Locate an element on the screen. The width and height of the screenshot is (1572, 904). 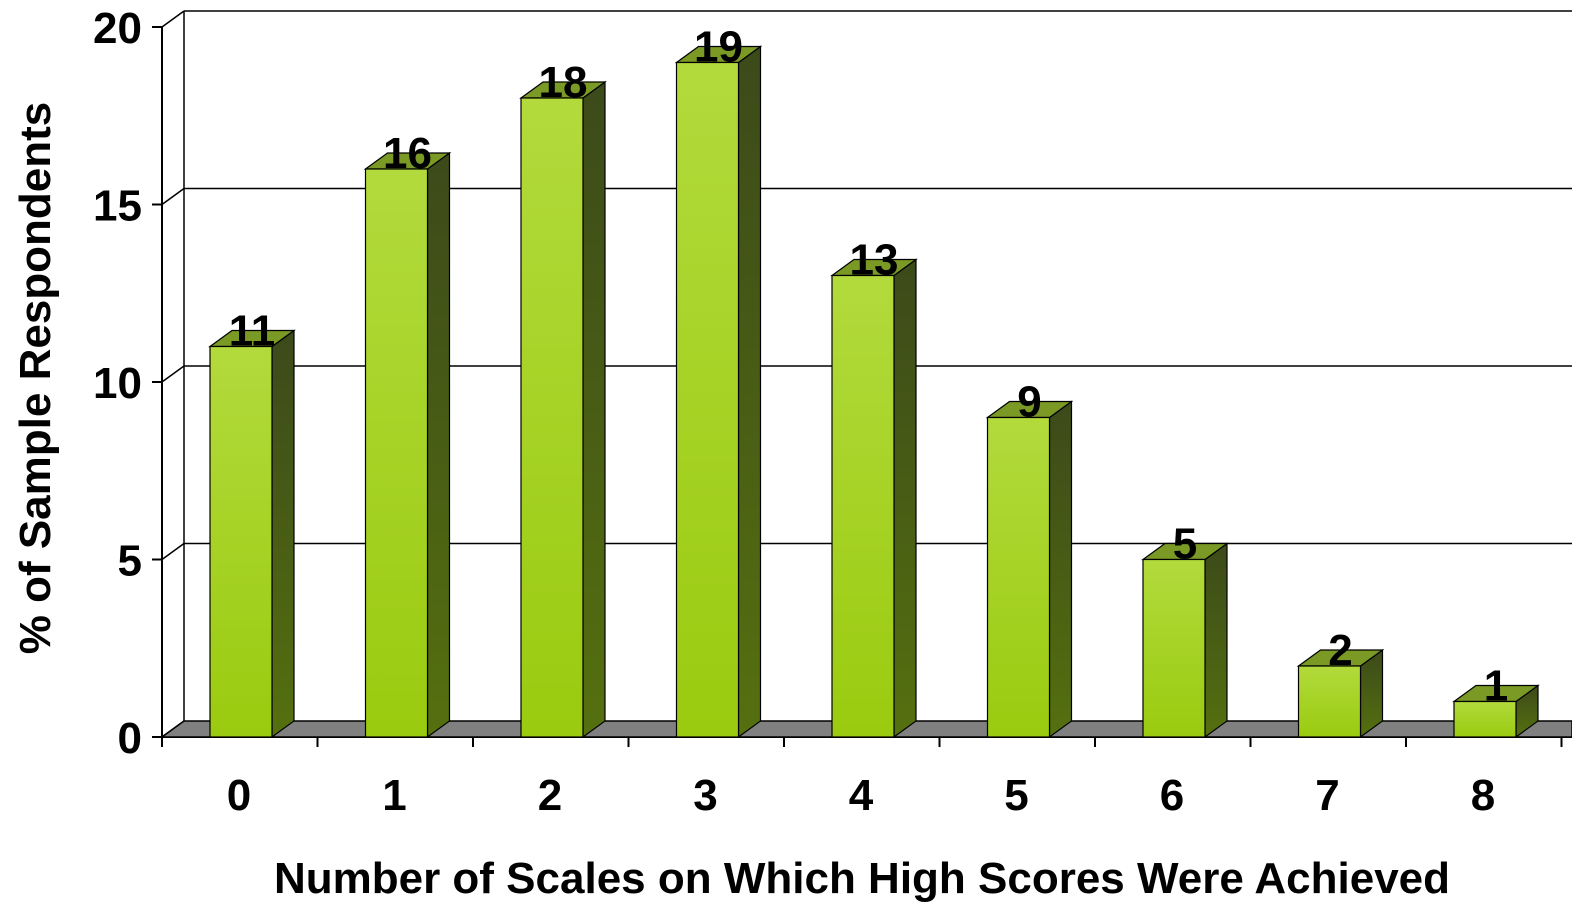
x-tick-label: 7 is located at coordinates (1327, 795).